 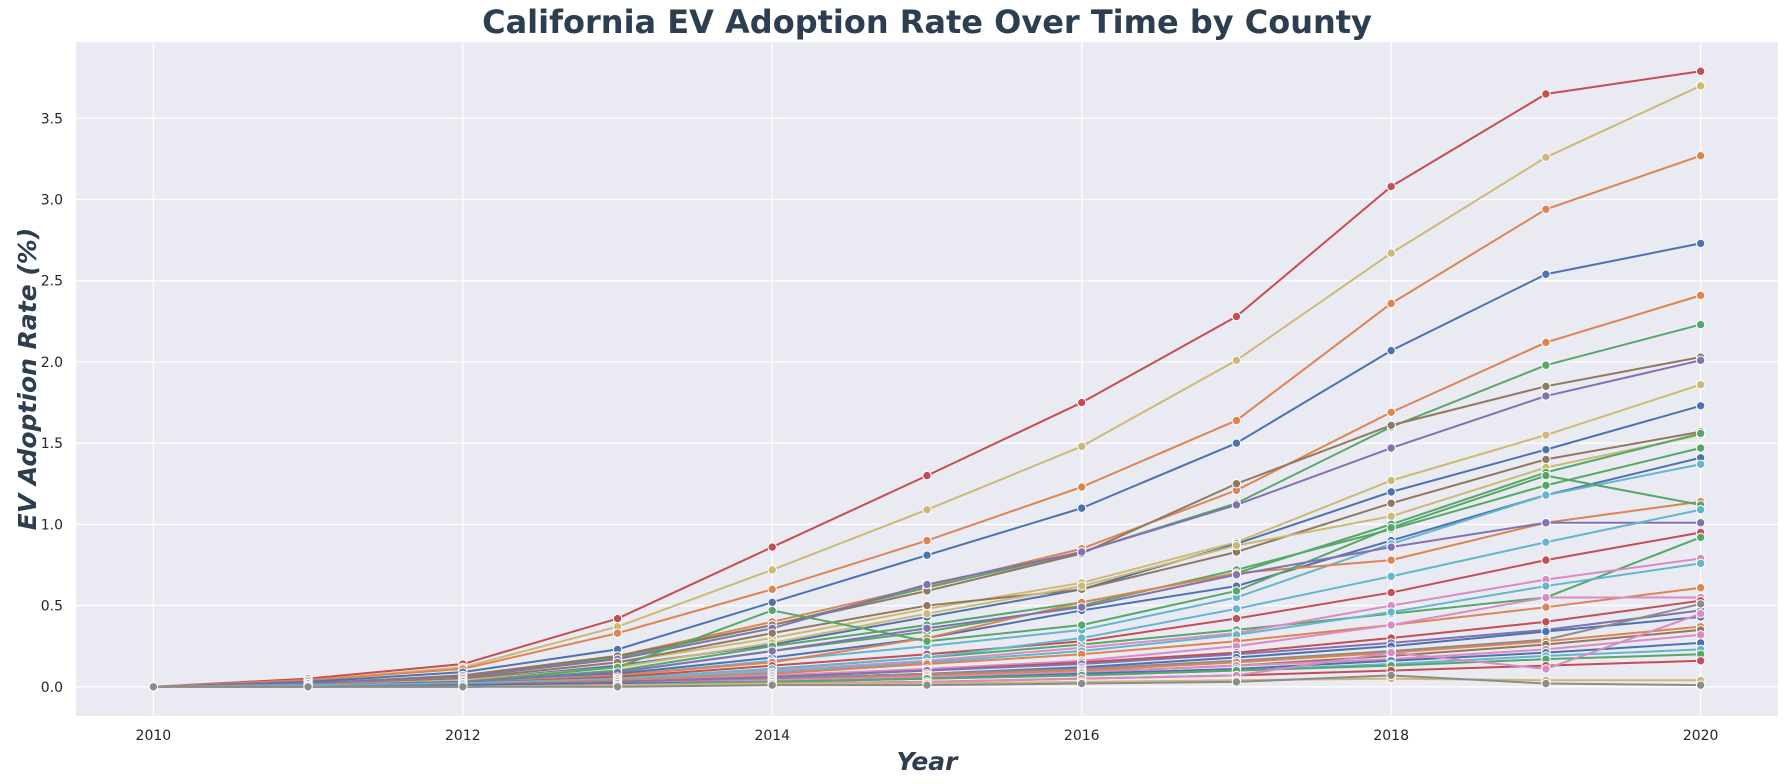 I want to click on x-tick-label: 2014, so click(x=772, y=736).